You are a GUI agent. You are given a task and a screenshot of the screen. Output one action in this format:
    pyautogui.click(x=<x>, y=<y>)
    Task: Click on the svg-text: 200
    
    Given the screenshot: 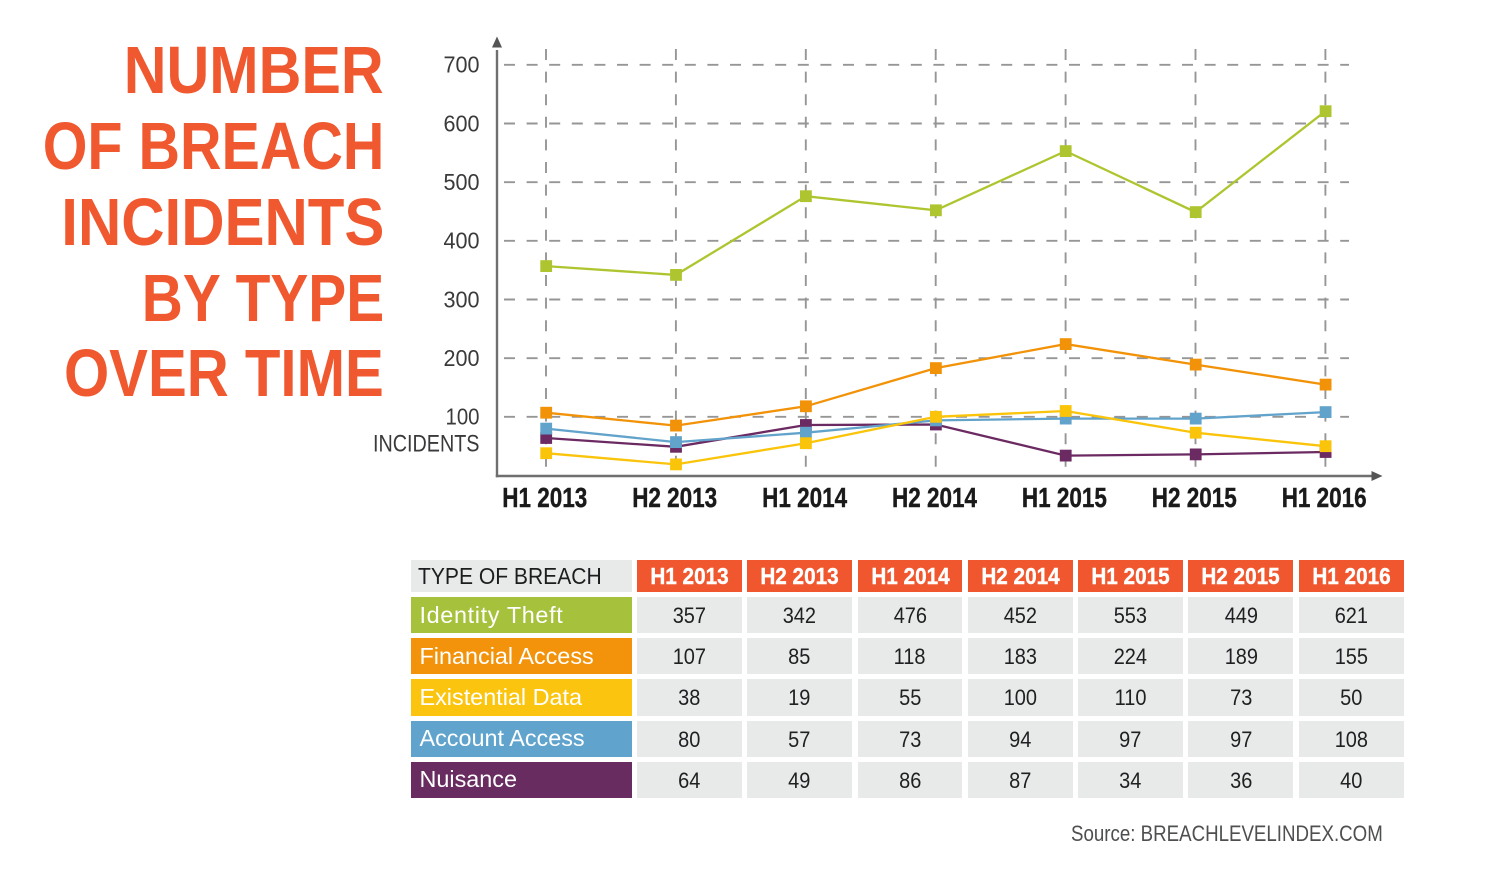 What is the action you would take?
    pyautogui.click(x=462, y=358)
    